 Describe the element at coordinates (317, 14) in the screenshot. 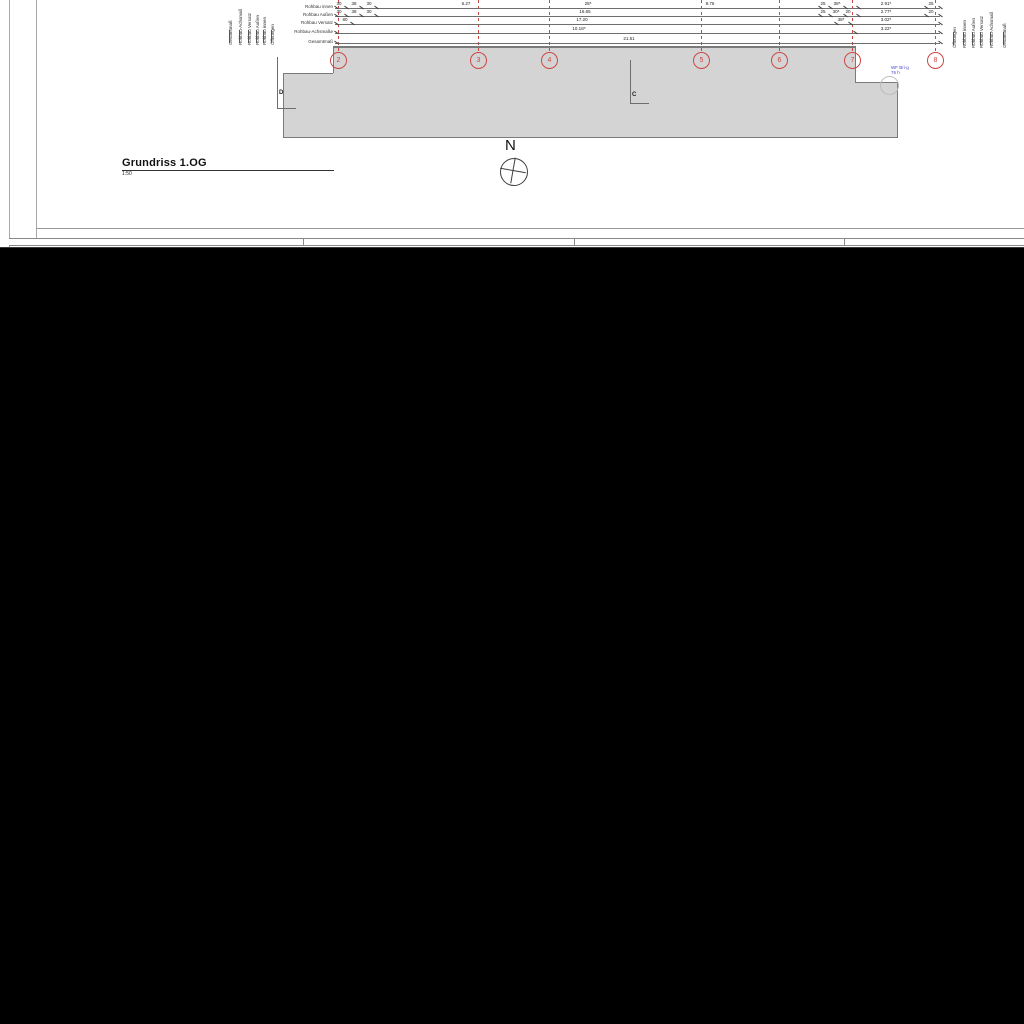

I see `dimension-chain-label: Rohbau Außen` at that location.